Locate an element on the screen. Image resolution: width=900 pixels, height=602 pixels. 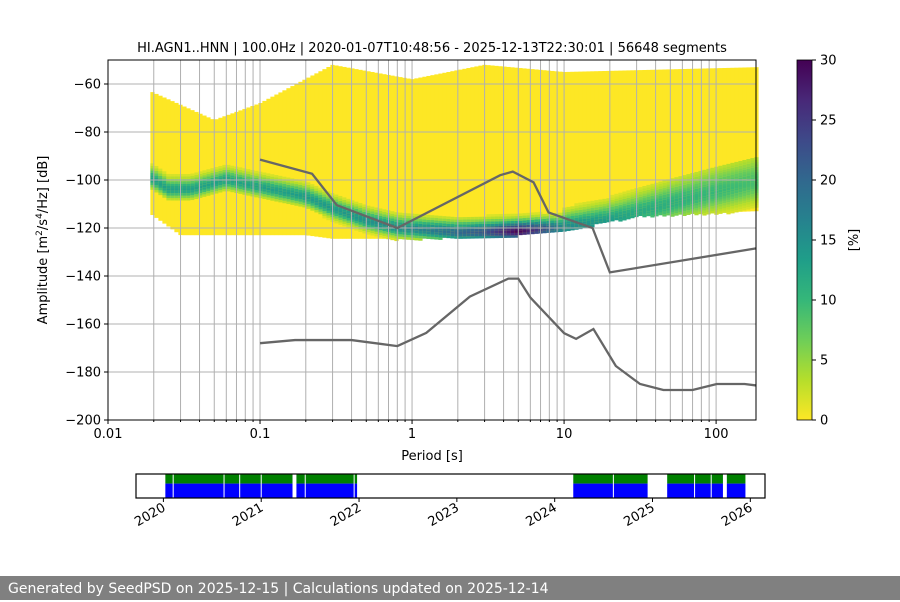
y-axis-ticks: −200−180−160−140−120−100−80−60 is located at coordinates (86, 253).